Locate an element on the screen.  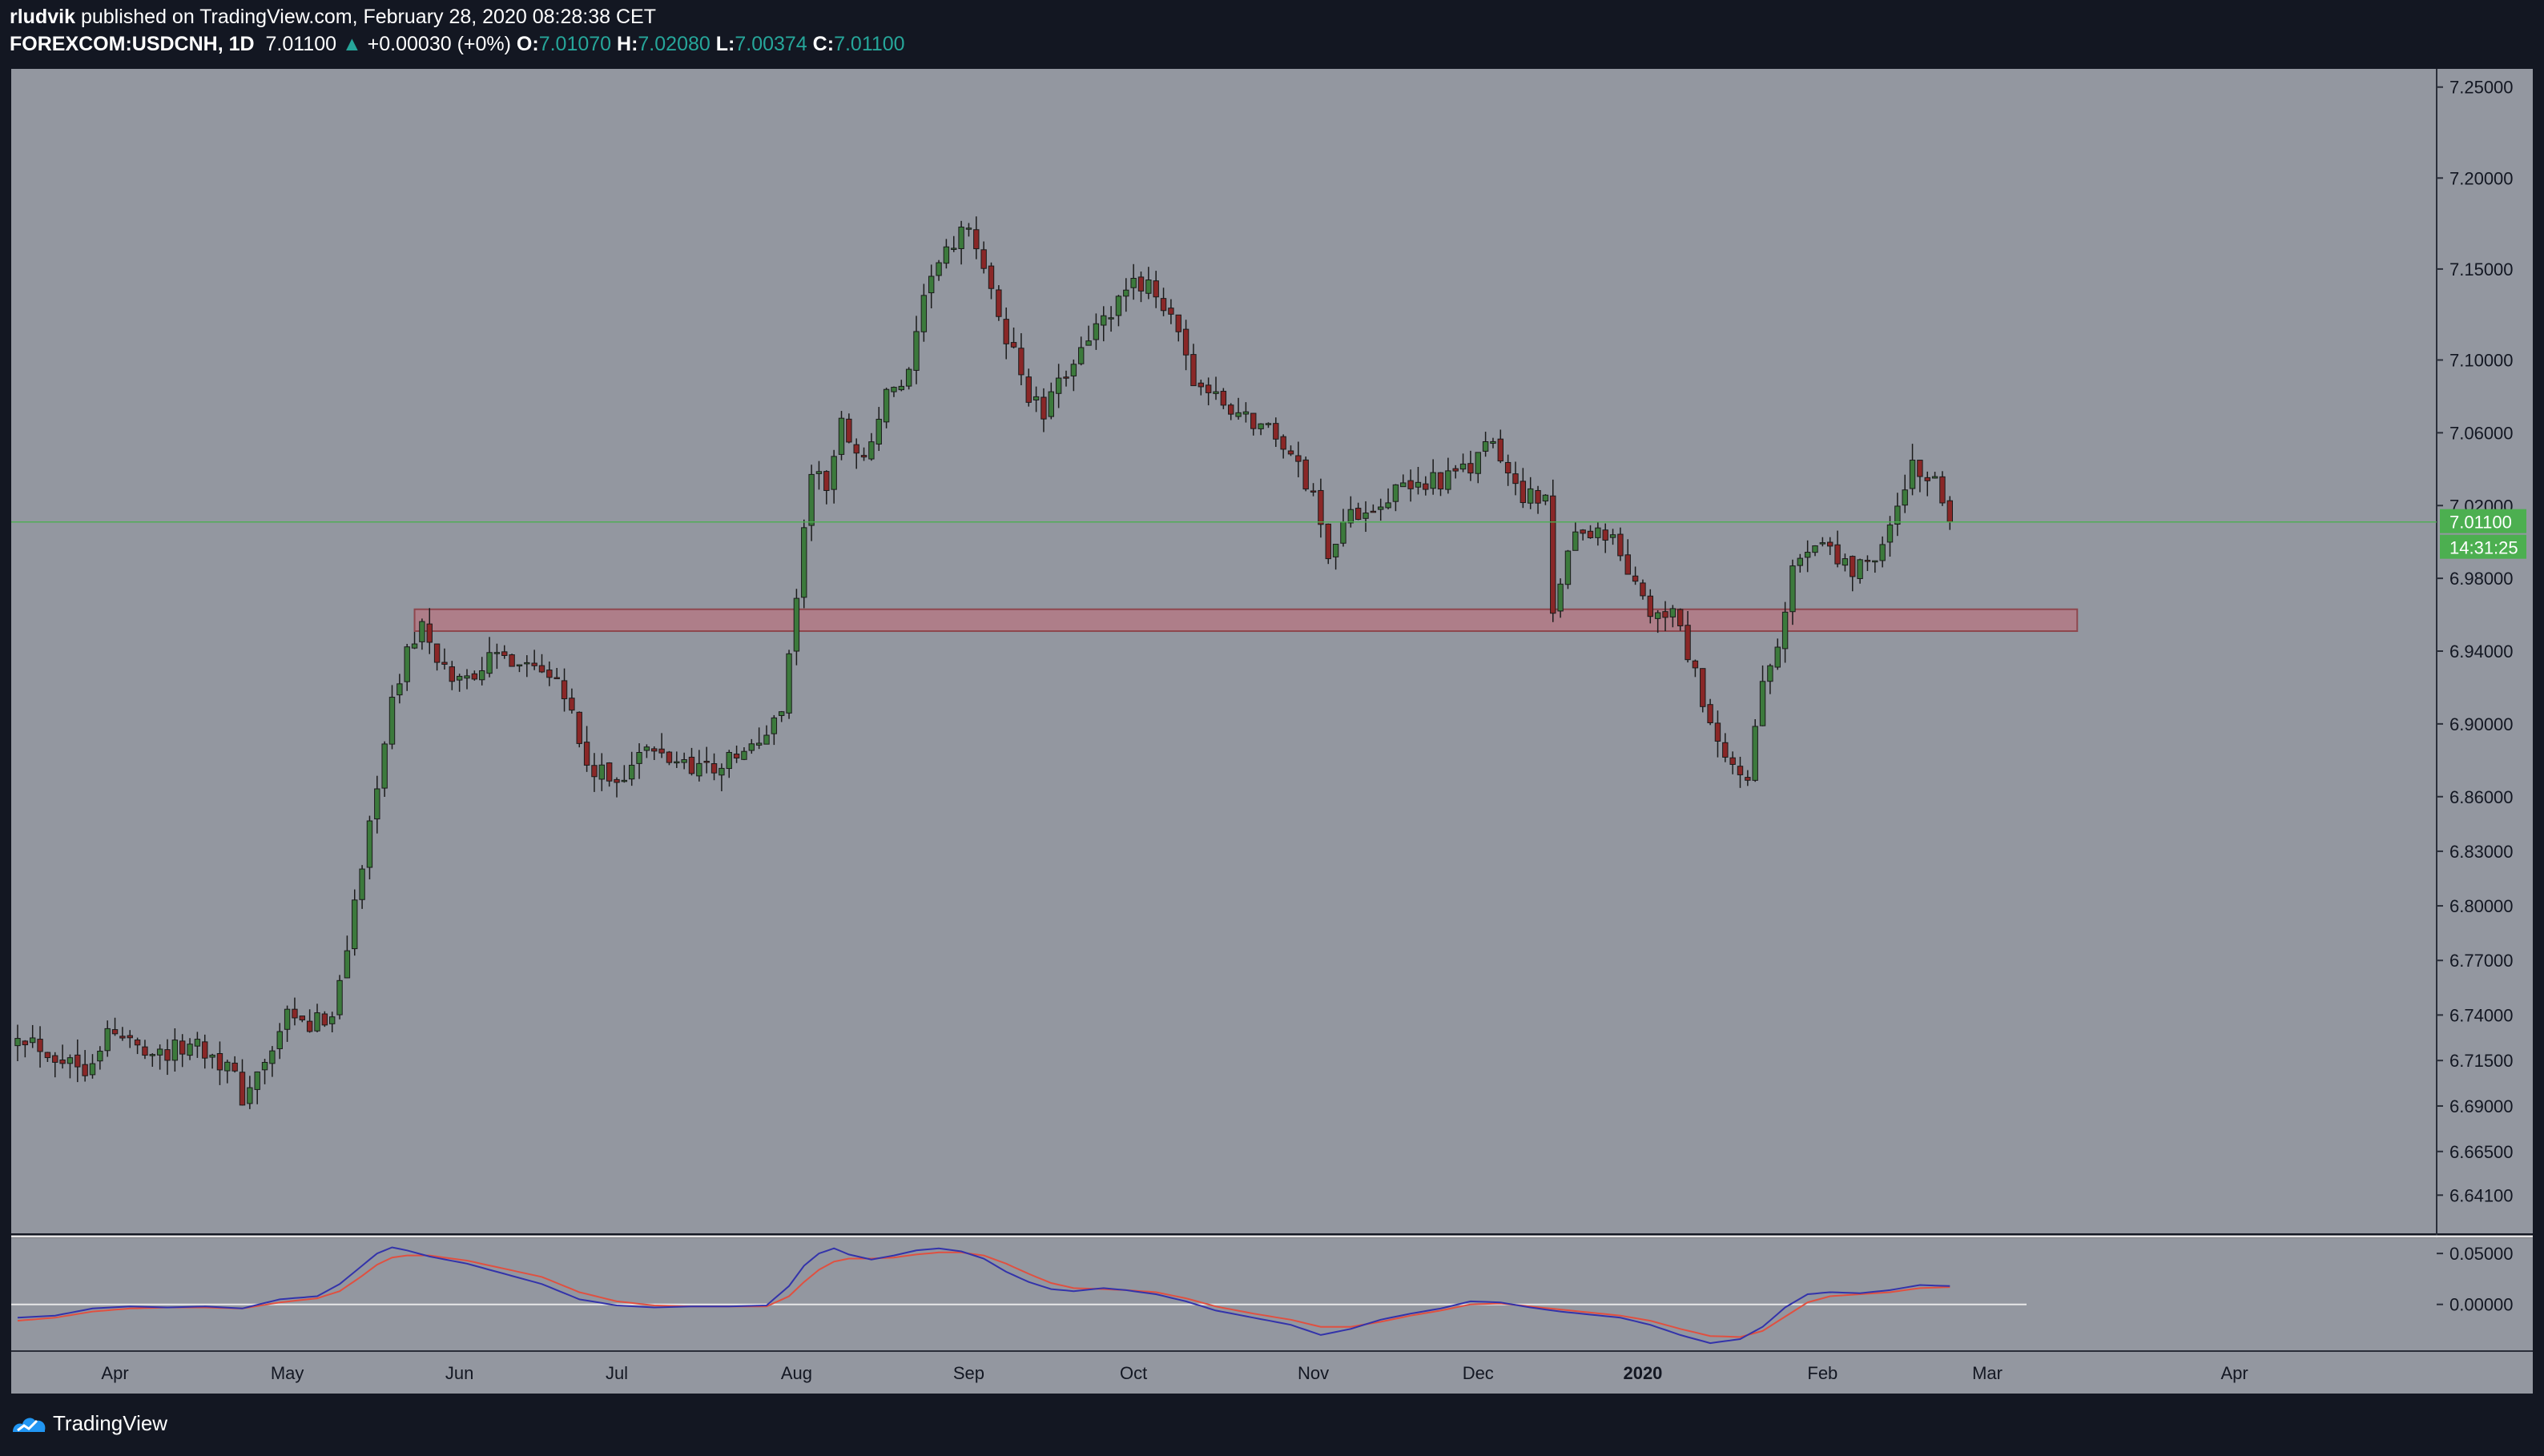
price-tick-label: 6.83000 is located at coordinates (2481, 852).